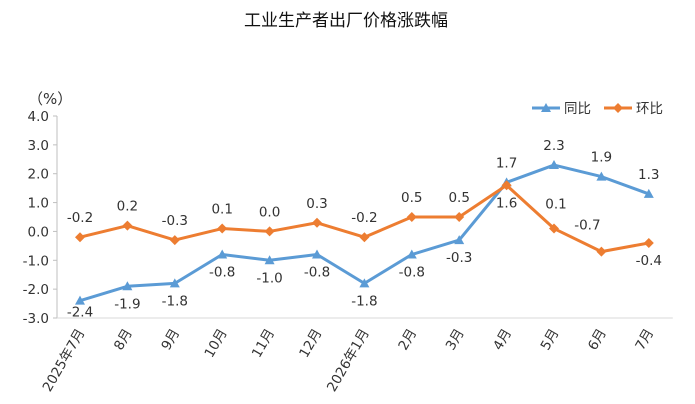 This screenshot has height=404, width=695. Describe the element at coordinates (38, 146) in the screenshot. I see `y-tick-label: 3.0` at that location.